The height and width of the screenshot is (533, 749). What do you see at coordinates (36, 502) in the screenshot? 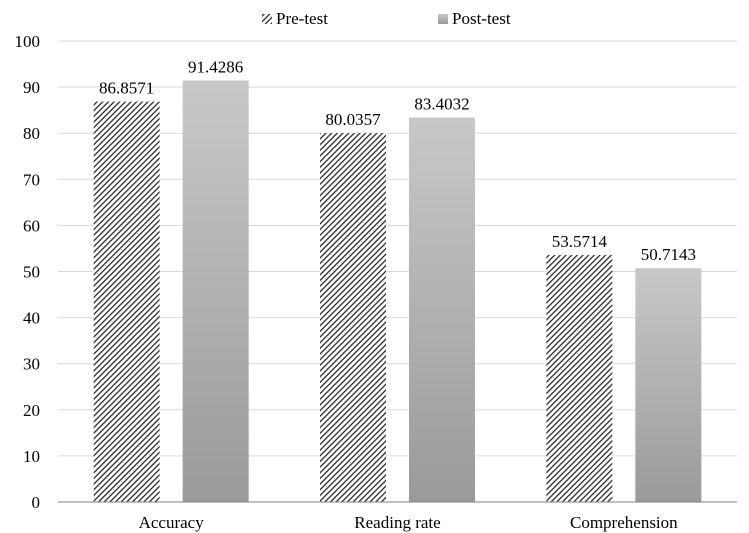
I see `y-tick-label: 0` at bounding box center [36, 502].